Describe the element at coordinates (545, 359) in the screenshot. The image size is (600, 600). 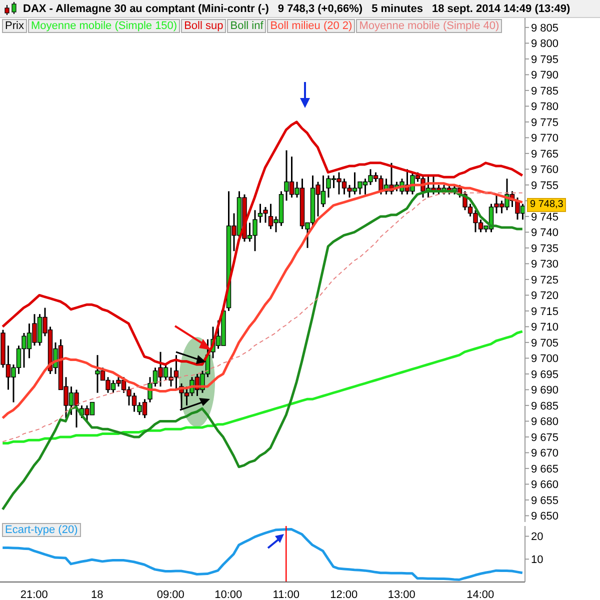
I see `y-tick-label: 9 700` at that location.